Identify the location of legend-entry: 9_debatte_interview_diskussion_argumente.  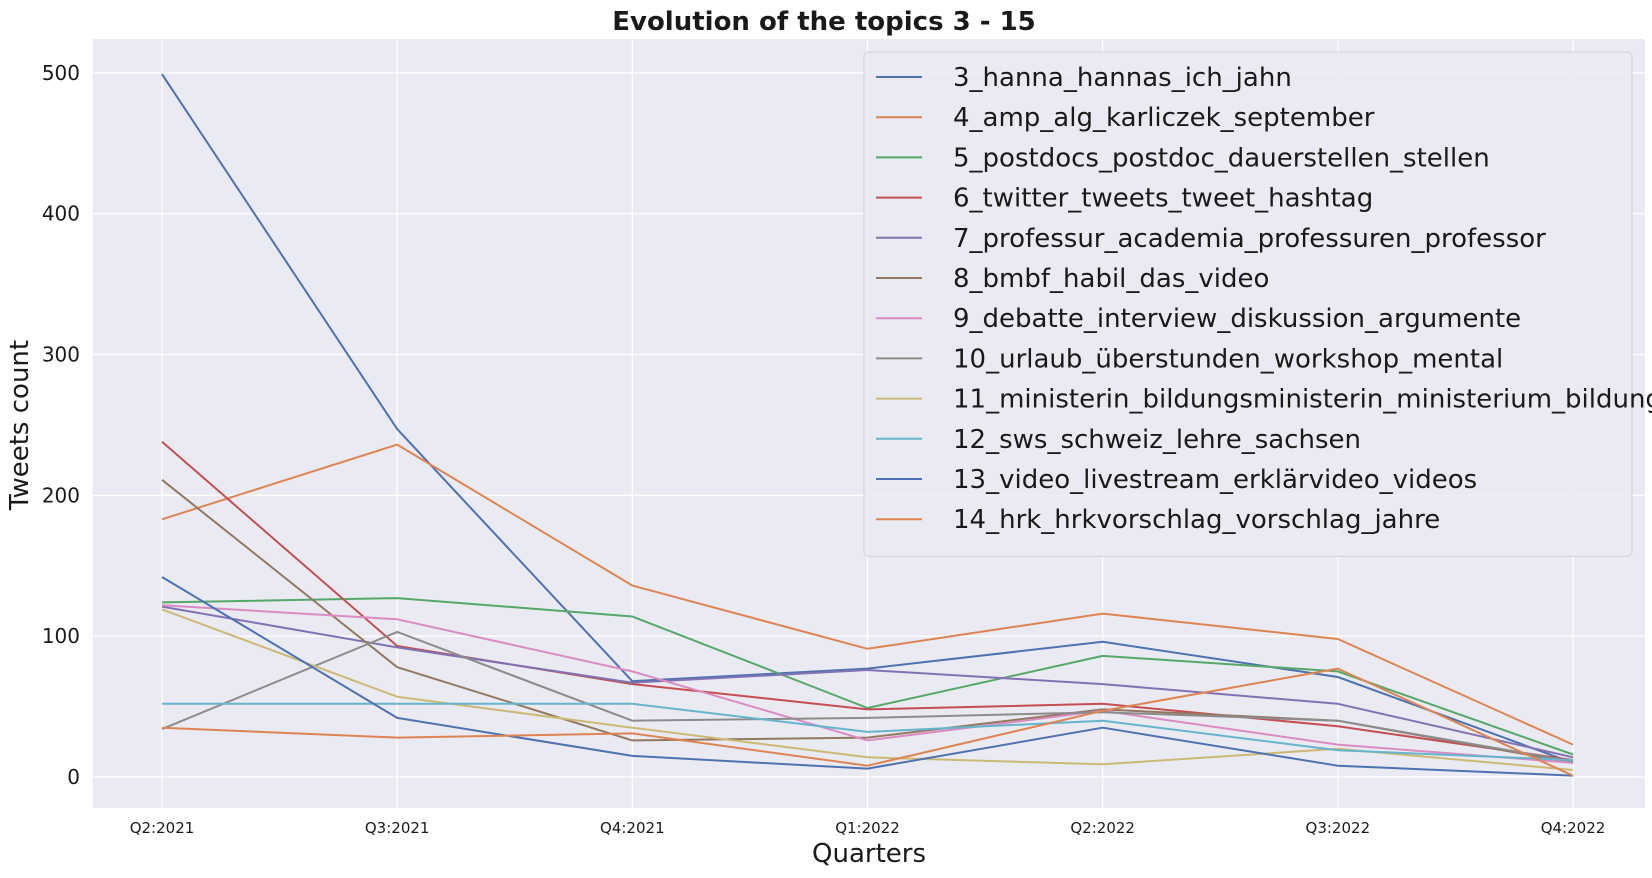
(1237, 319).